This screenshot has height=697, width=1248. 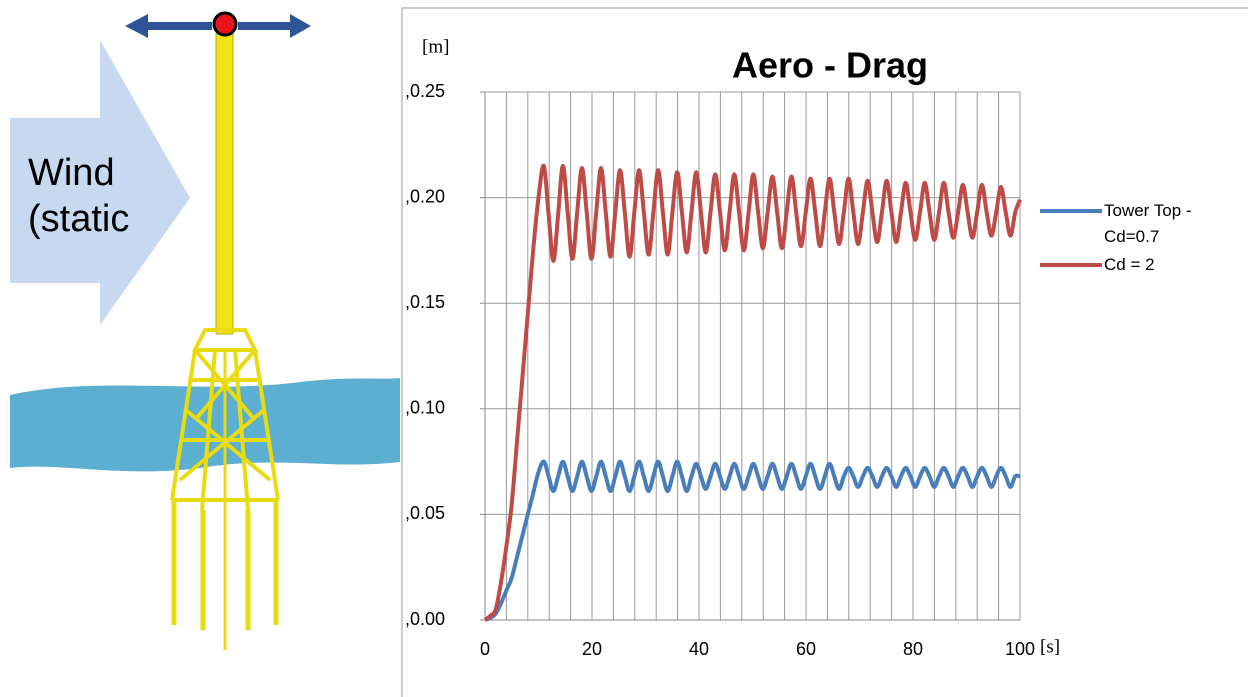 What do you see at coordinates (592, 649) in the screenshot?
I see `x-tick-label: 20` at bounding box center [592, 649].